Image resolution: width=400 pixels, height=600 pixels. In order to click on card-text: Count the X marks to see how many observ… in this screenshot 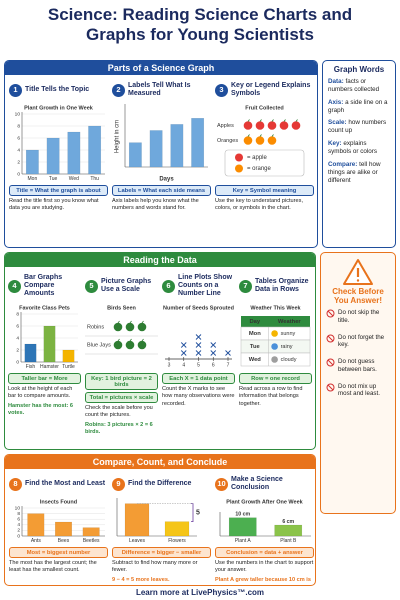, I will do `click(198, 396)`.